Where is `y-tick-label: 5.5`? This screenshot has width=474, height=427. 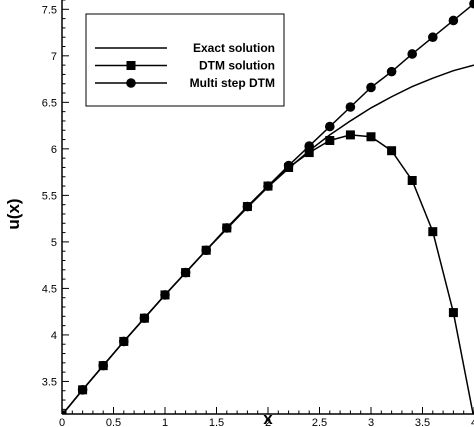
y-tick-label: 5.5 is located at coordinates (49, 196).